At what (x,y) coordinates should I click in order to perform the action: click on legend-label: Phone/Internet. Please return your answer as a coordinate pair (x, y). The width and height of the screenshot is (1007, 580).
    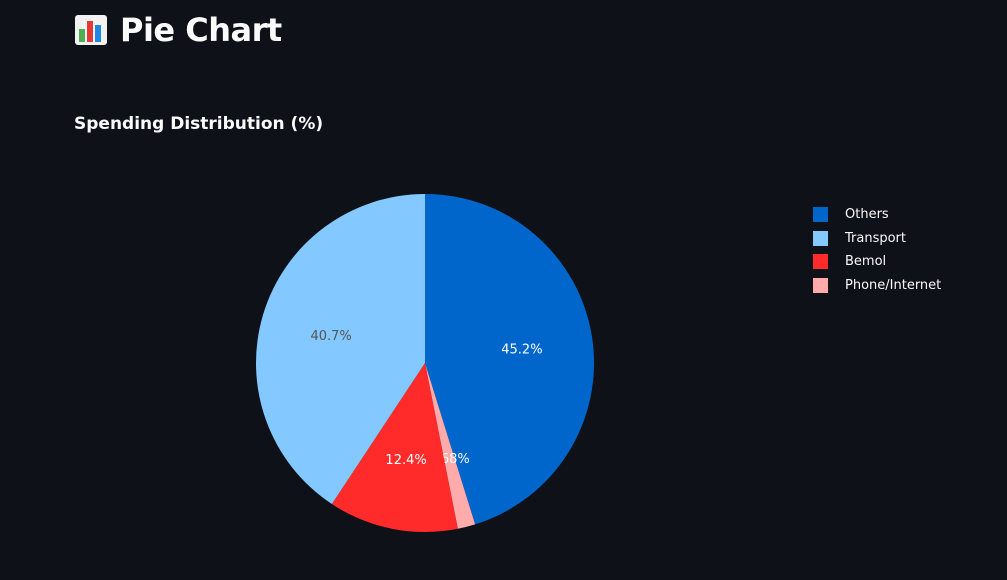
    Looking at the image, I should click on (893, 286).